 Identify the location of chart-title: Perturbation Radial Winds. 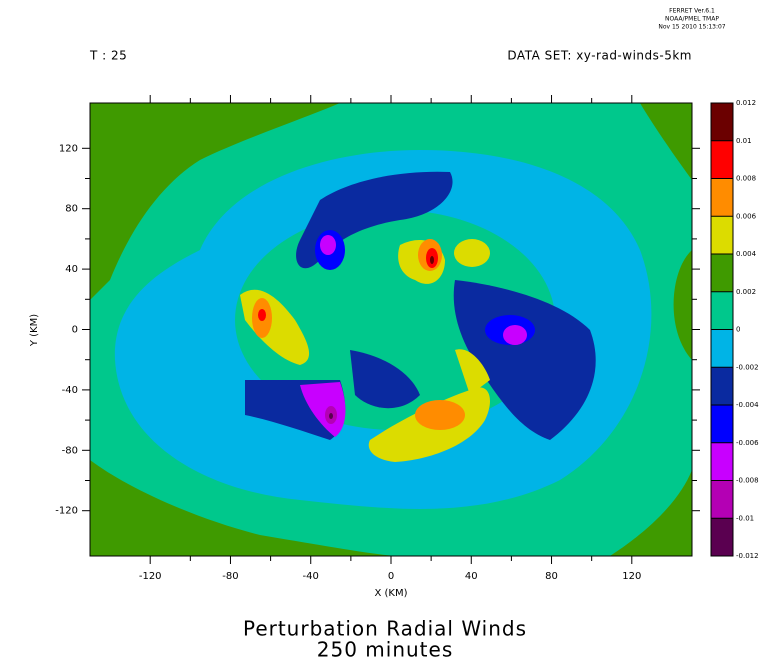
(385, 629).